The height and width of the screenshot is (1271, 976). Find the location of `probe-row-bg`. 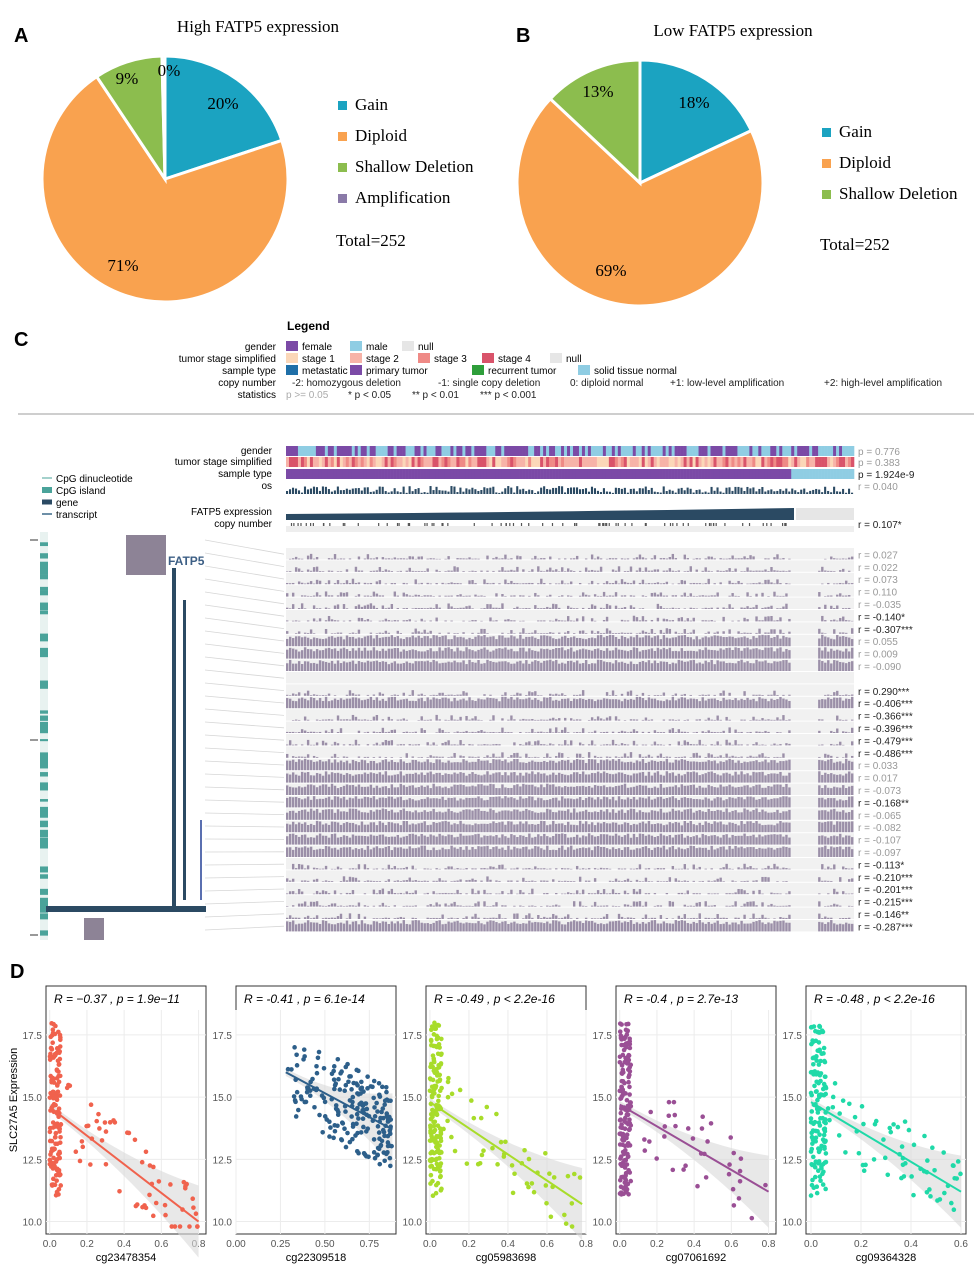

probe-row-bg is located at coordinates (570, 690).